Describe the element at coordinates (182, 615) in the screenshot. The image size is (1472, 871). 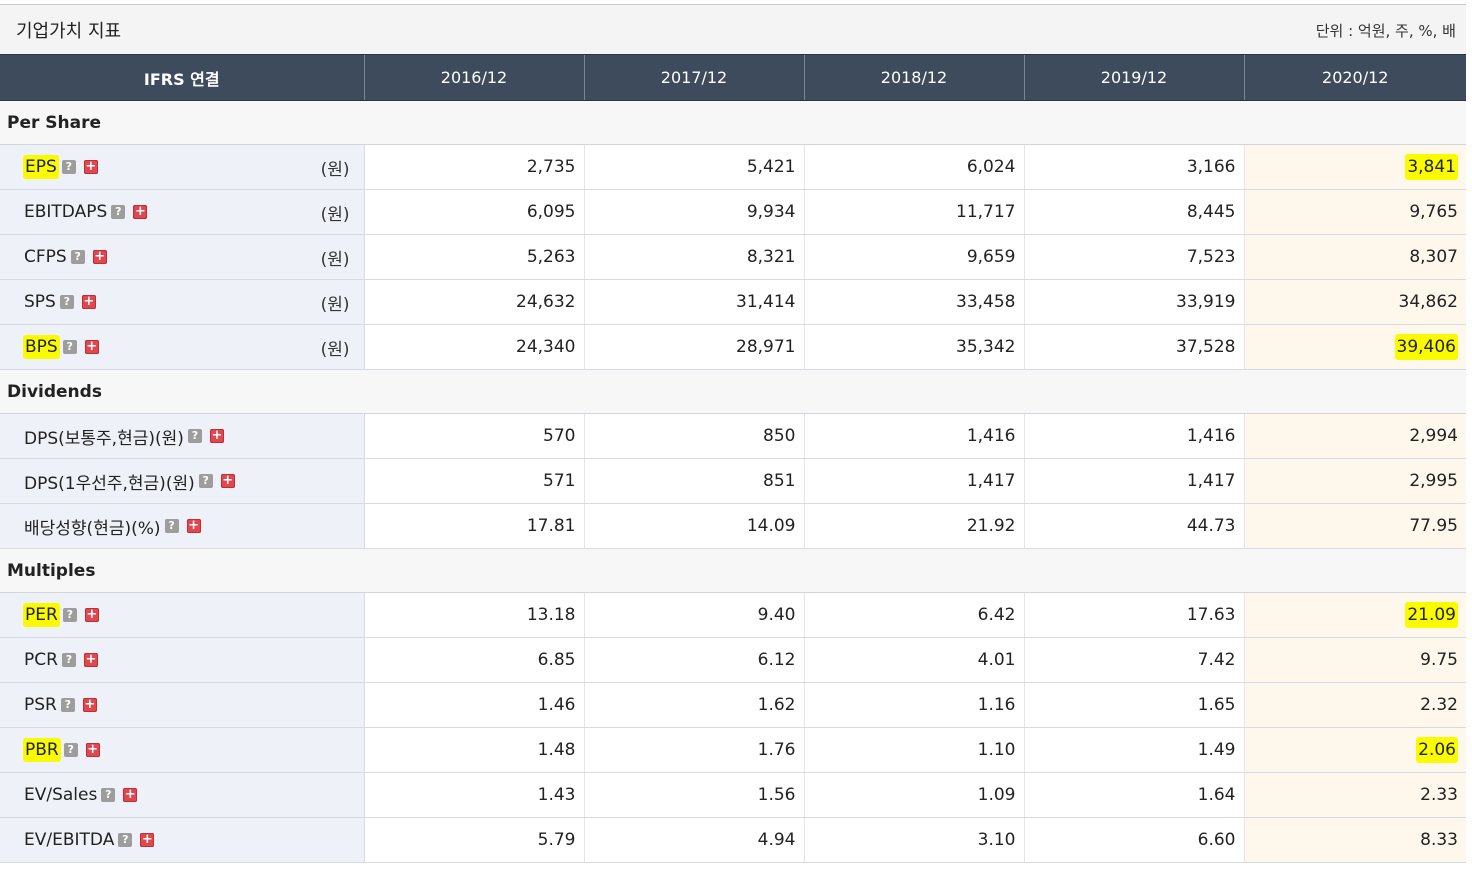
I see `row-label-cell: PER? +` at that location.